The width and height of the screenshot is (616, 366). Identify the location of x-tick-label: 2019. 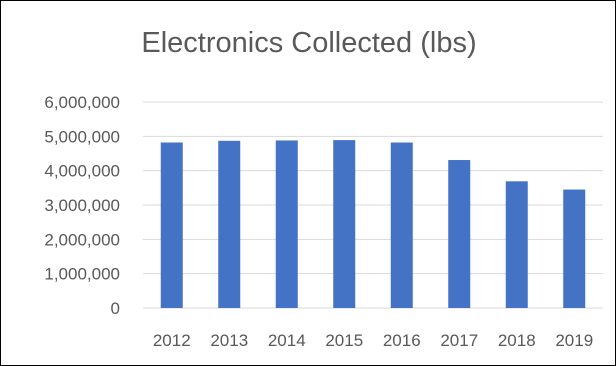
(574, 340).